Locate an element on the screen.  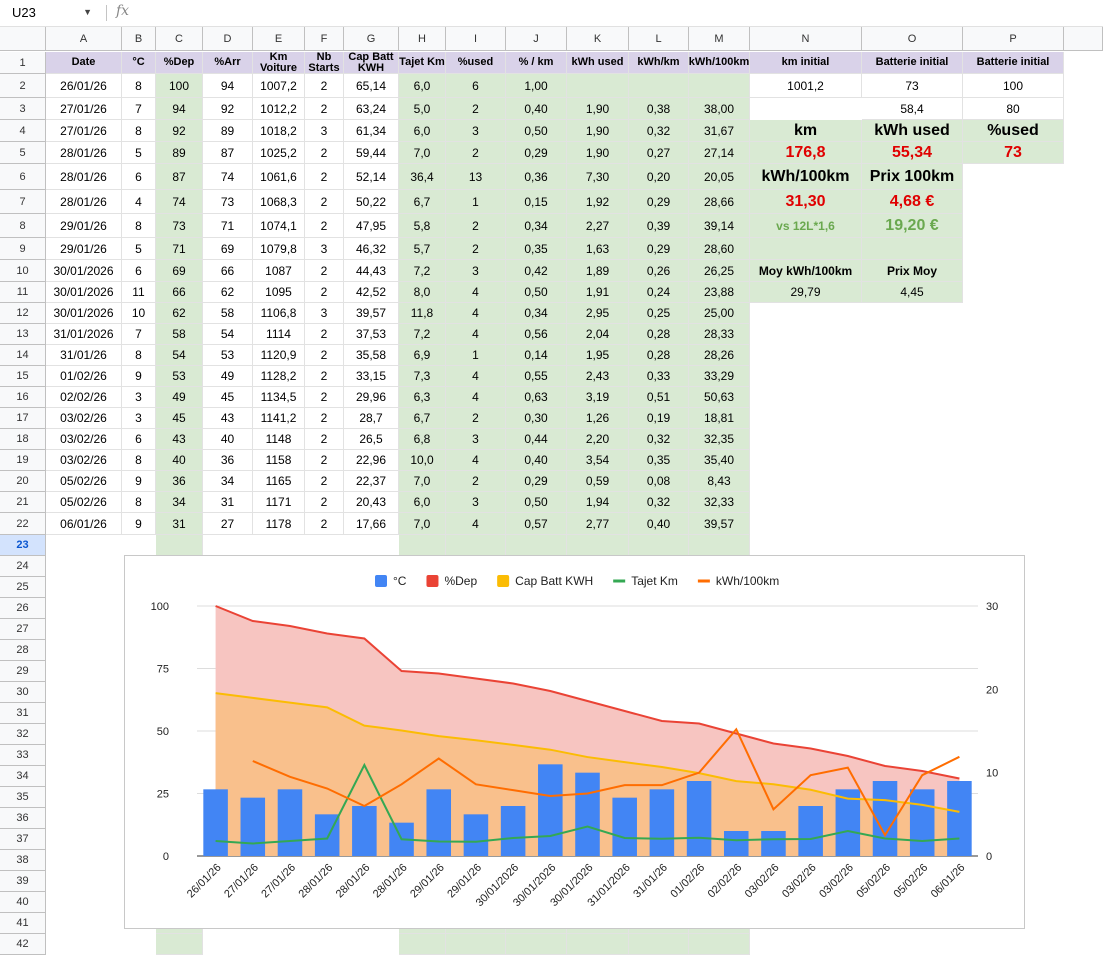
data-cell: 1,89 is located at coordinates (598, 271).